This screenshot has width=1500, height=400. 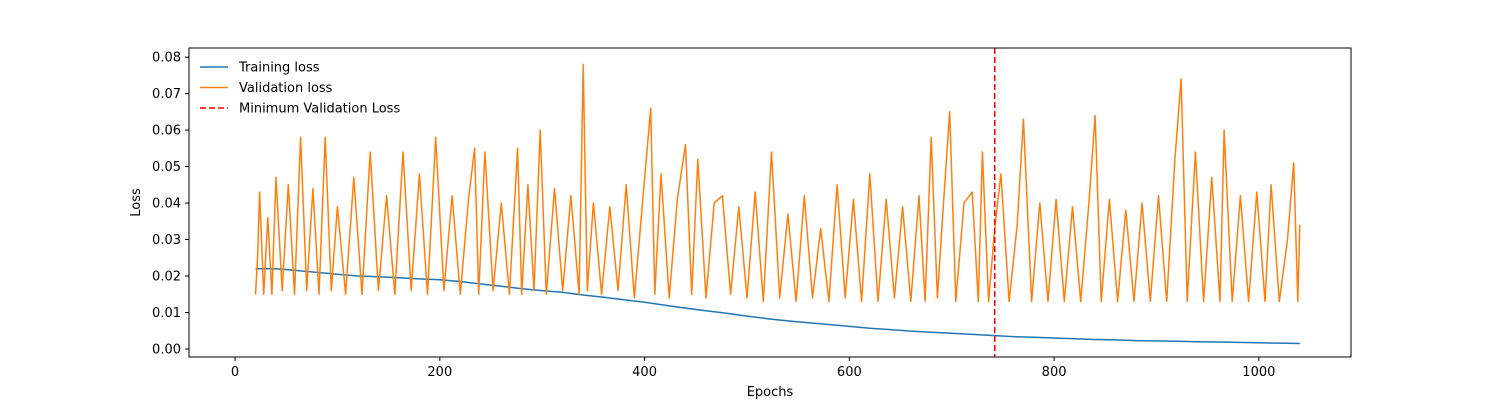 What do you see at coordinates (279, 68) in the screenshot?
I see `legend-label: Training loss` at bounding box center [279, 68].